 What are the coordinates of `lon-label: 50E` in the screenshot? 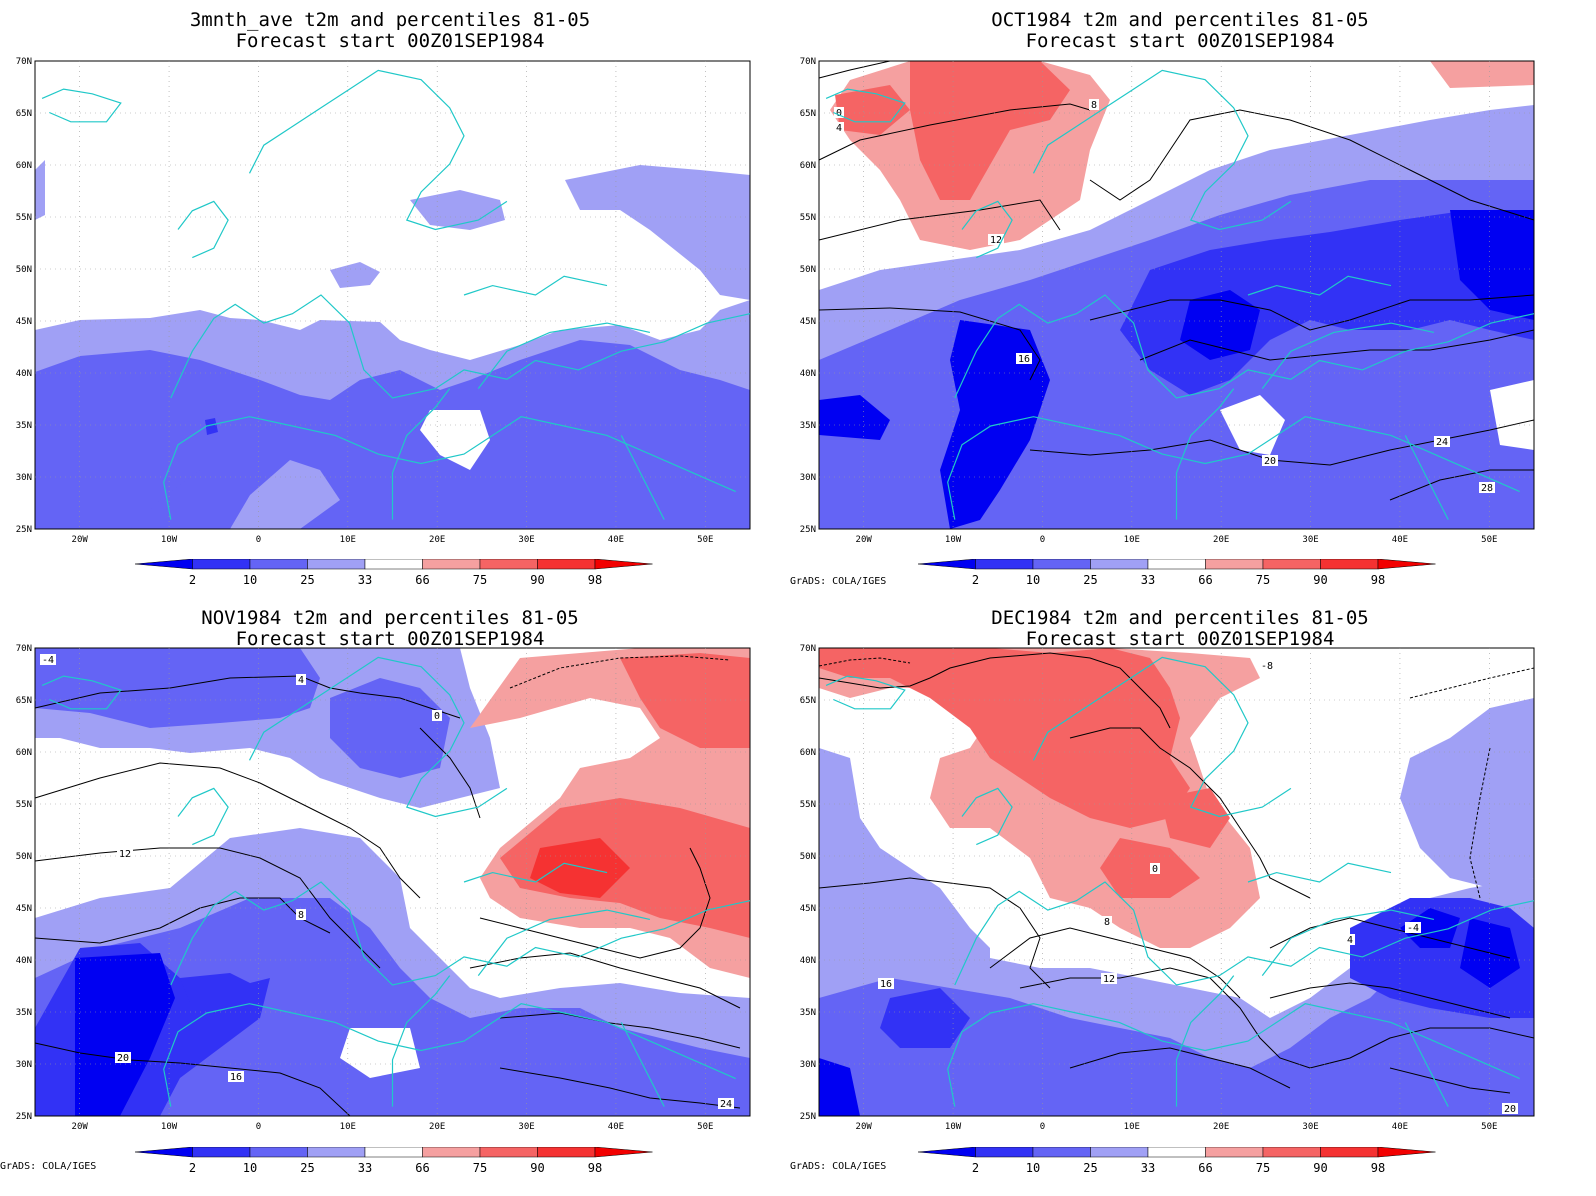 It's located at (1489, 1127).